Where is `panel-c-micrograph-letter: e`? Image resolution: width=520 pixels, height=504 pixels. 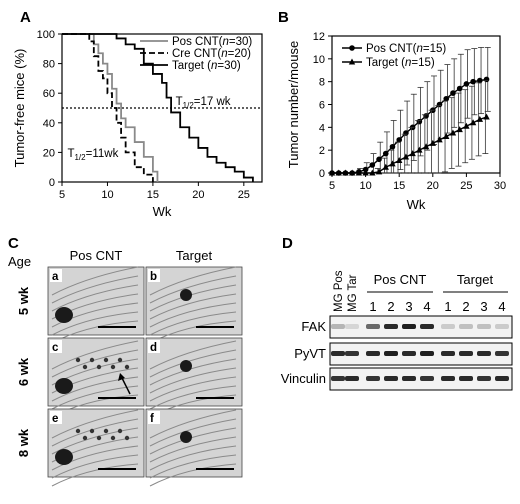
panel-c-micrograph-letter: e is located at coordinates (55, 419).